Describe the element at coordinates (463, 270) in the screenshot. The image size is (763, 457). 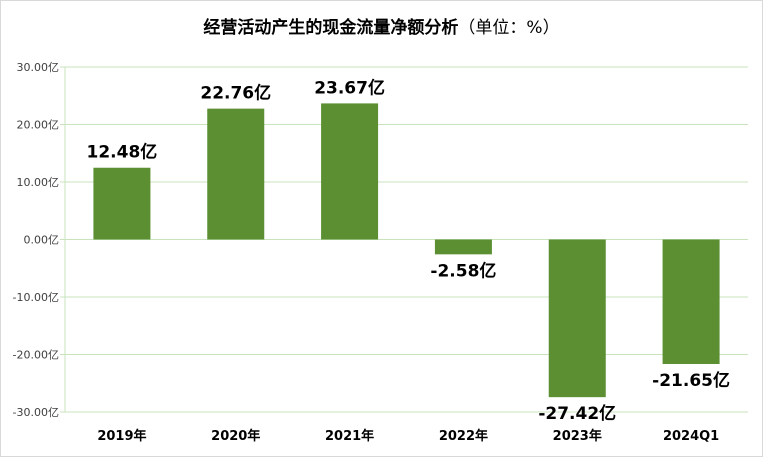
I see `data-label: -2.58亿` at that location.